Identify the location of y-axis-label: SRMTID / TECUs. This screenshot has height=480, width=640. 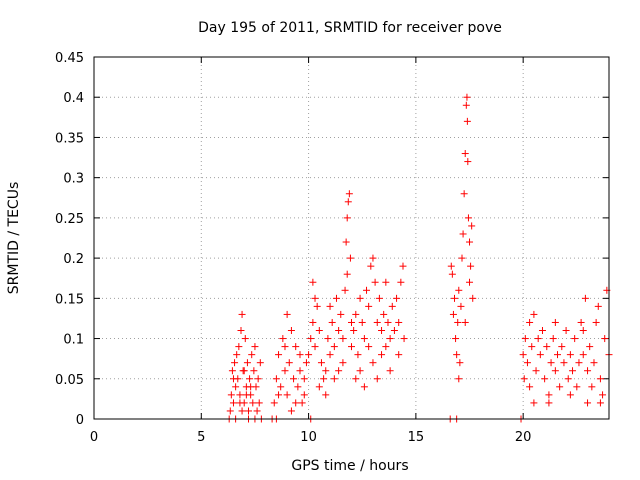
(14, 238).